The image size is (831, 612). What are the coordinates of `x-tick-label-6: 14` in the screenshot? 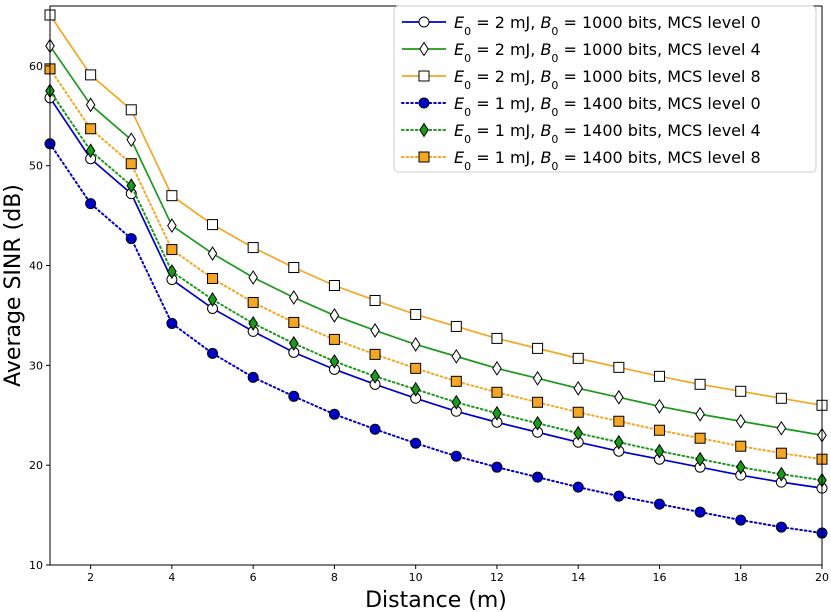 It's located at (578, 577).